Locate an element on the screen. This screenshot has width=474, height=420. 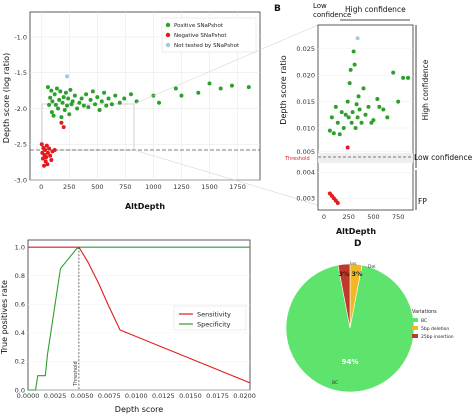
panel-b-x-tick: 750 is located at coordinates (398, 217).